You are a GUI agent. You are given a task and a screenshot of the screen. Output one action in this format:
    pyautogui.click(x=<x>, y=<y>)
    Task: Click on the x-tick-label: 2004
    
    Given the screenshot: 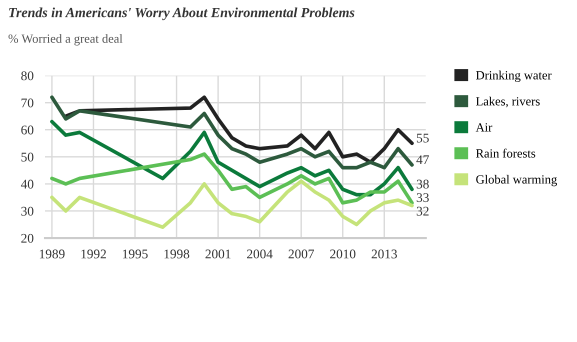 What is the action you would take?
    pyautogui.click(x=260, y=254)
    